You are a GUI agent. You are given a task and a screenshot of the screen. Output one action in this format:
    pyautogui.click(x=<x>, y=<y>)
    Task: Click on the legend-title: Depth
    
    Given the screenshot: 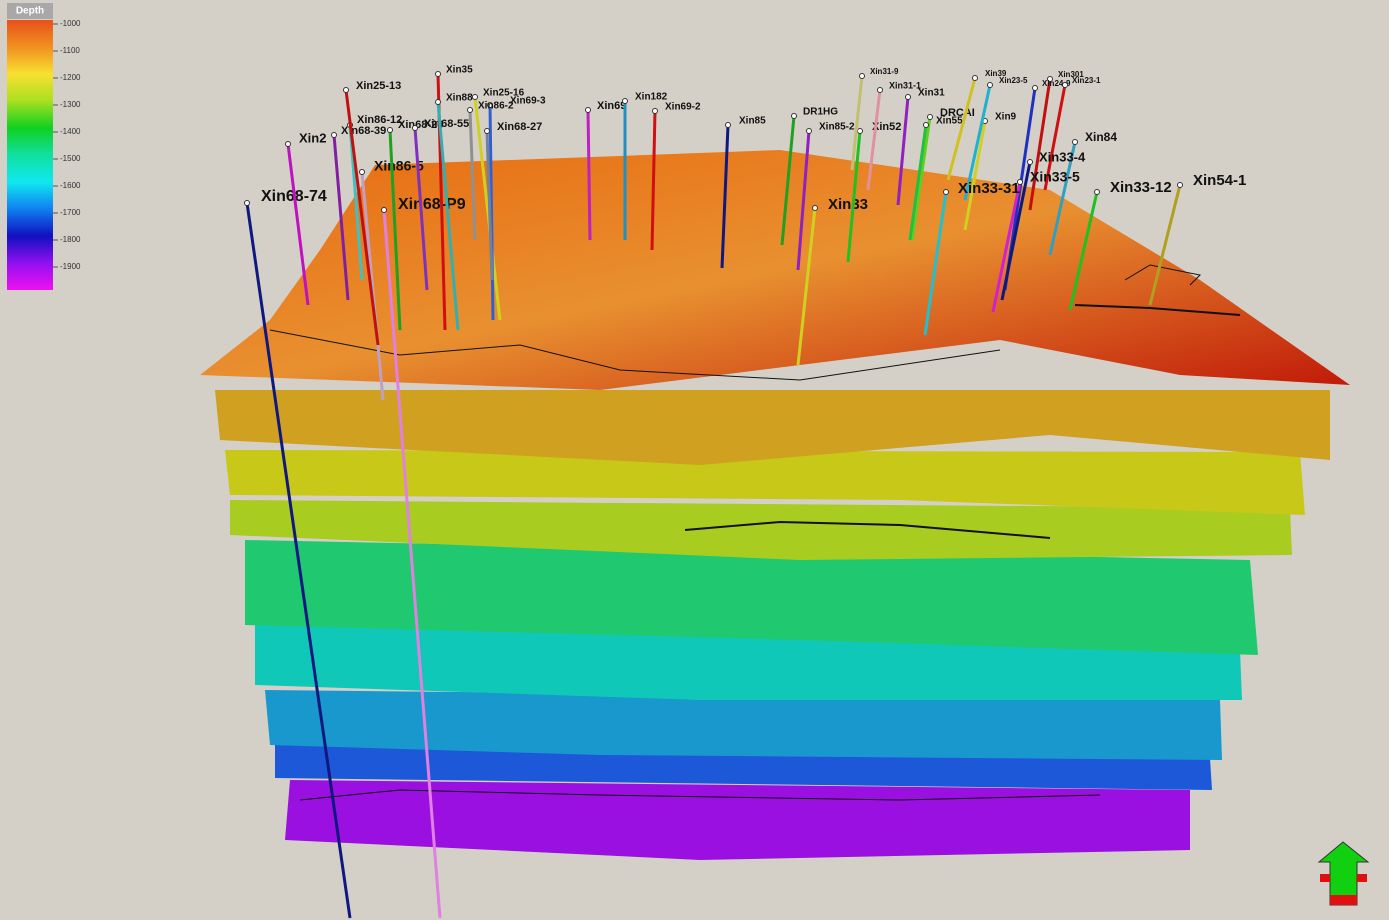 What is the action you would take?
    pyautogui.click(x=30, y=11)
    